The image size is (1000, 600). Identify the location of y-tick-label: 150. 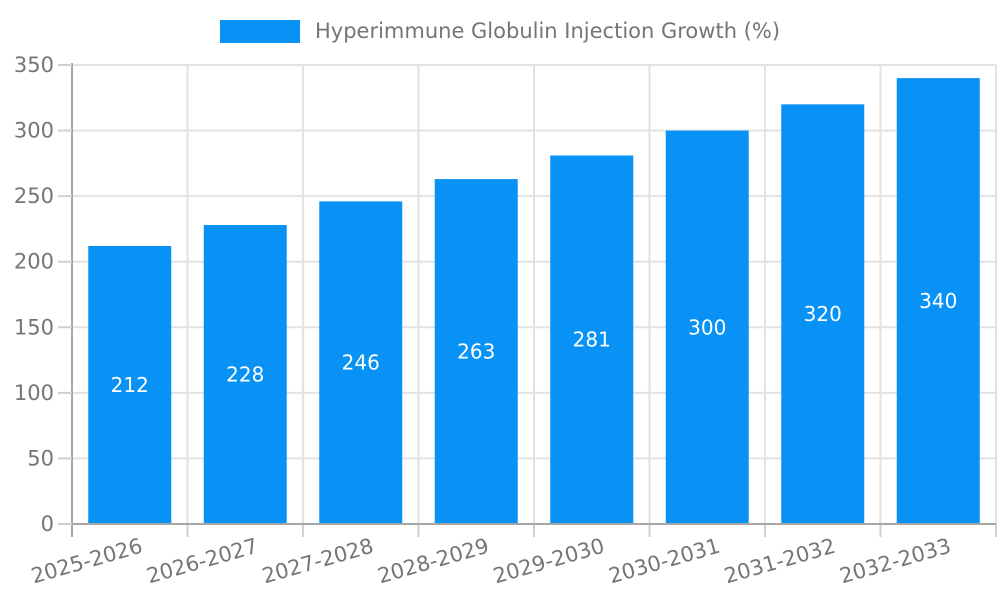
(34, 327).